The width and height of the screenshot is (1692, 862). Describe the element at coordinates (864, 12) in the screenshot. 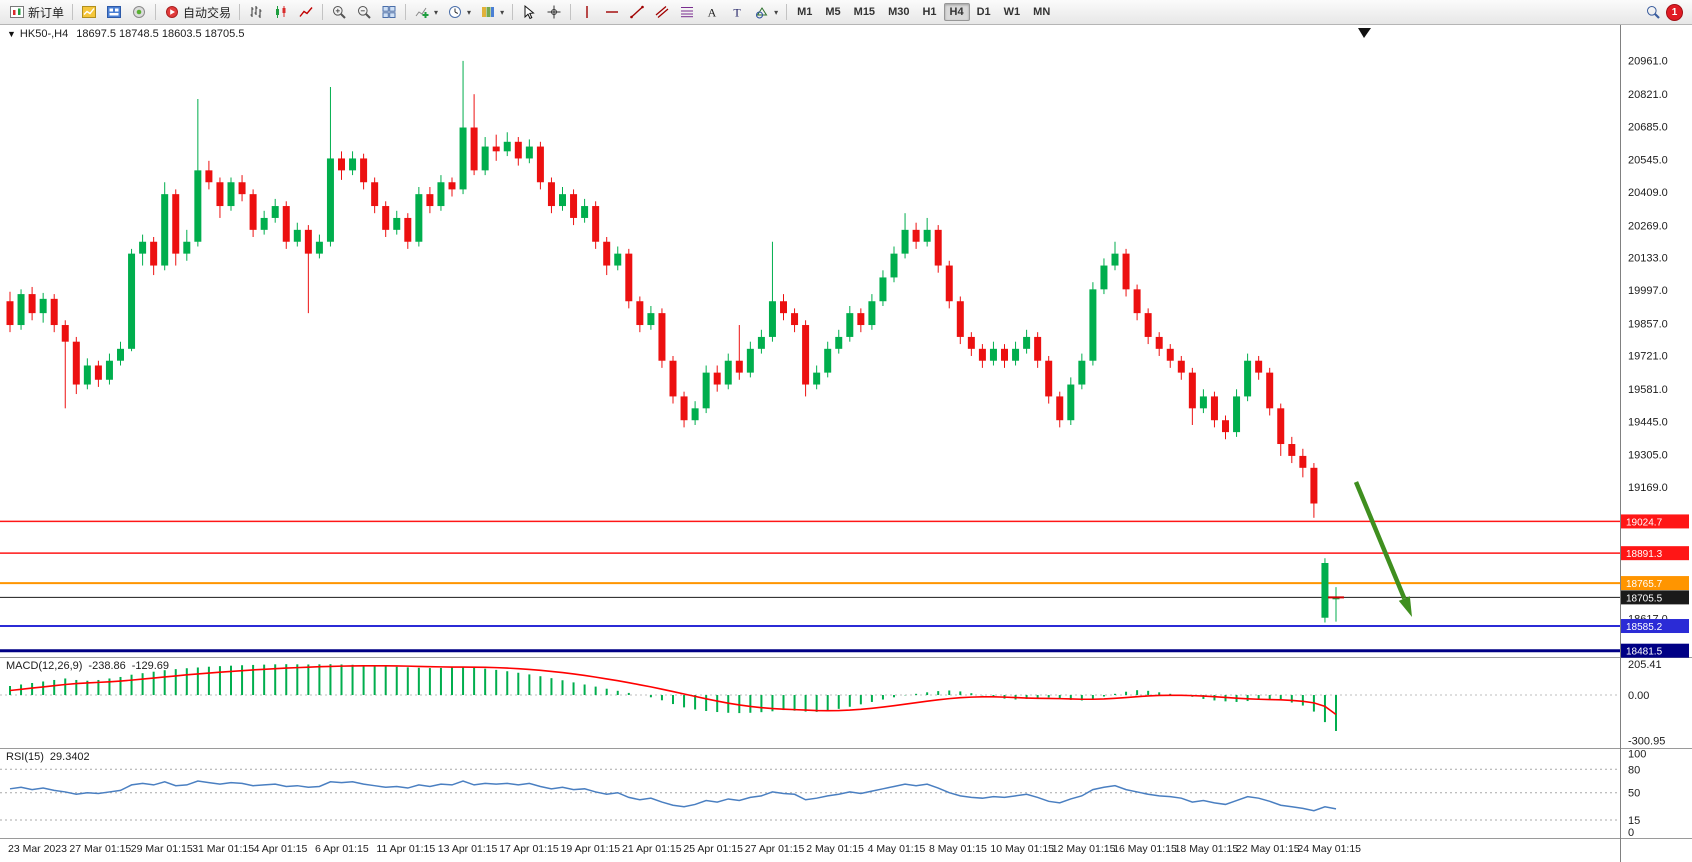

I see `timeframe-m15-button: M15` at that location.